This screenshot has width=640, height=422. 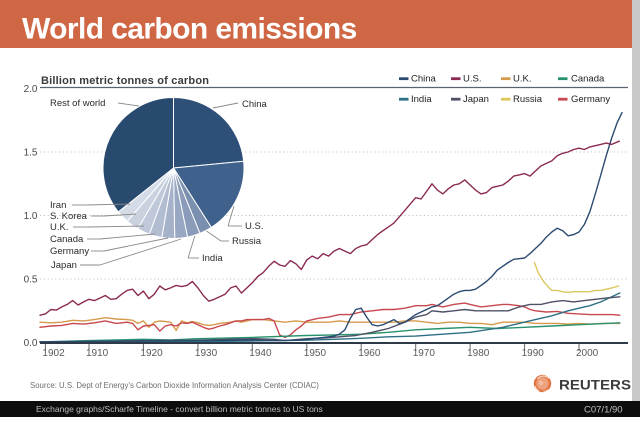 I want to click on svg-text: 1970, so click(x=424, y=353).